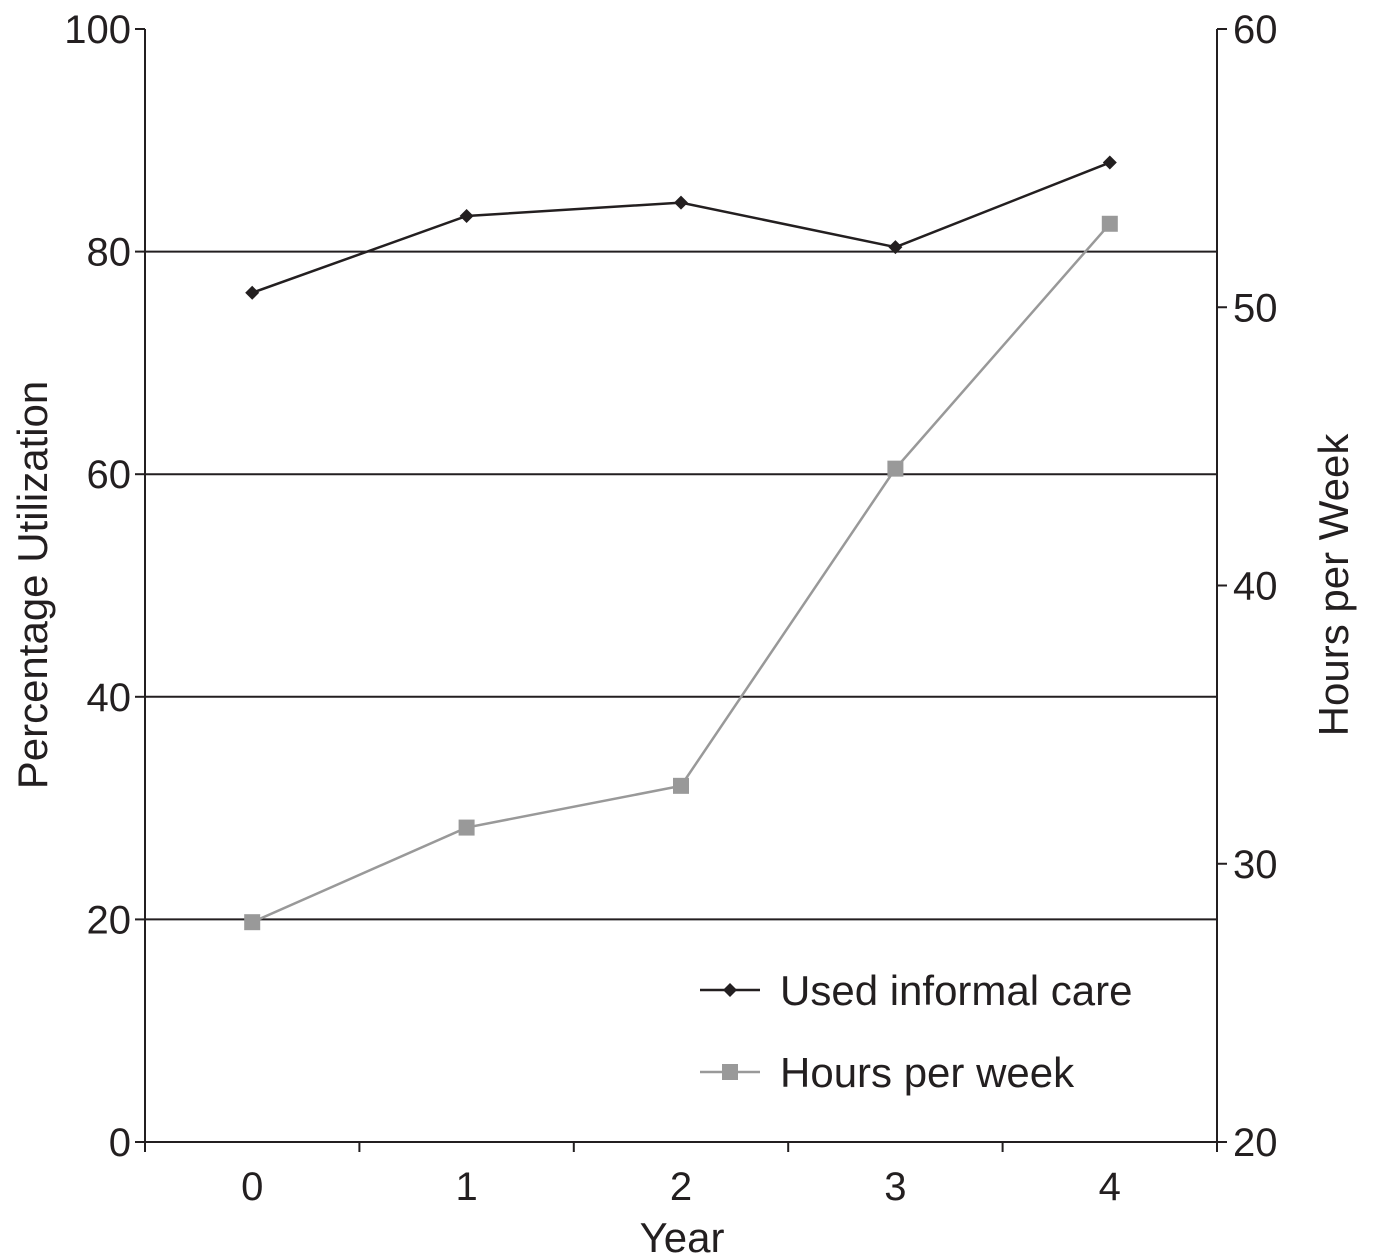 The image size is (1373, 1260). What do you see at coordinates (120, 1143) in the screenshot?
I see `left-tick-label: 0` at bounding box center [120, 1143].